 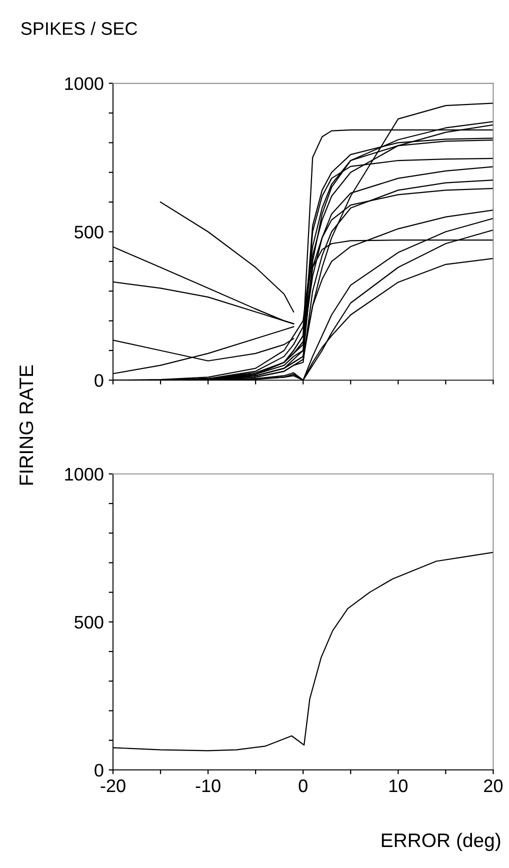 I want to click on chart-title: SPIKES / SEC, so click(x=79, y=28).